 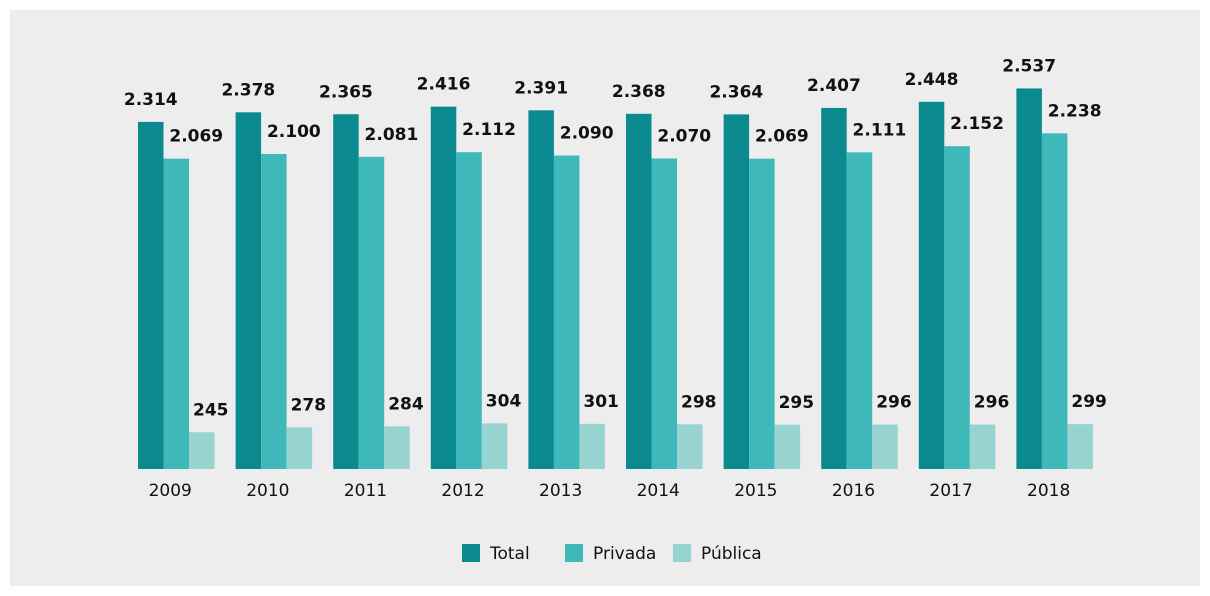 What do you see at coordinates (406, 404) in the screenshot?
I see `value-label: 284` at bounding box center [406, 404].